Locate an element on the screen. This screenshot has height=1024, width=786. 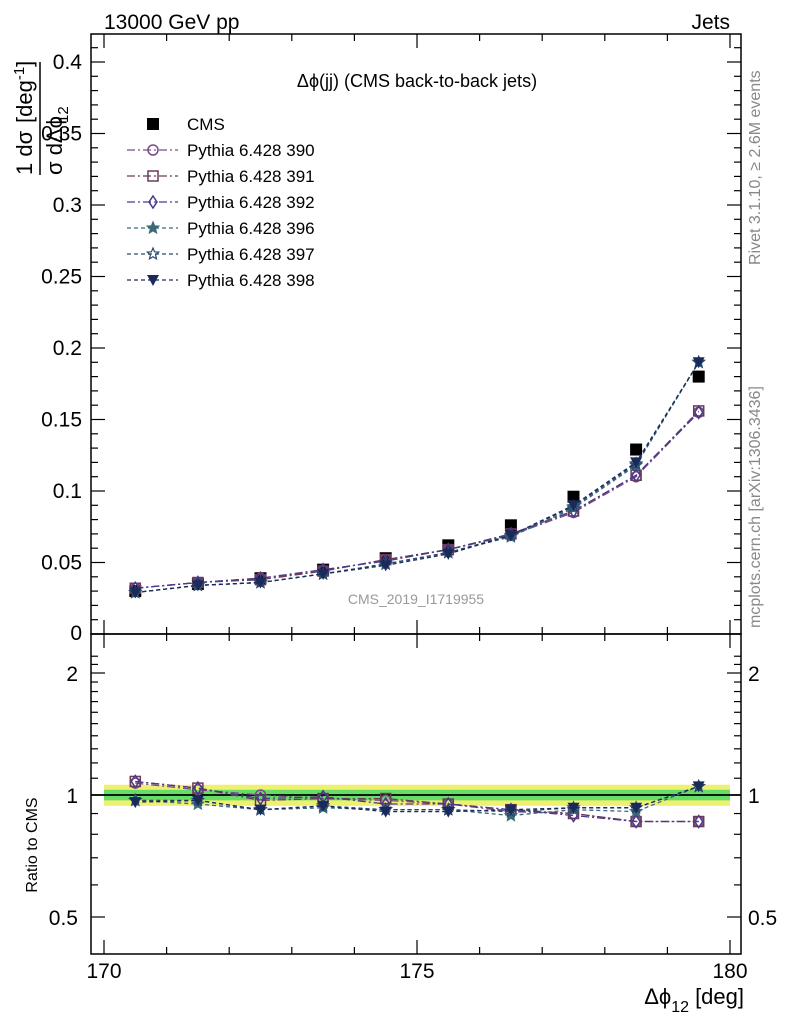
ylabel-numerator: 1 dσ is located at coordinates (24, 152).